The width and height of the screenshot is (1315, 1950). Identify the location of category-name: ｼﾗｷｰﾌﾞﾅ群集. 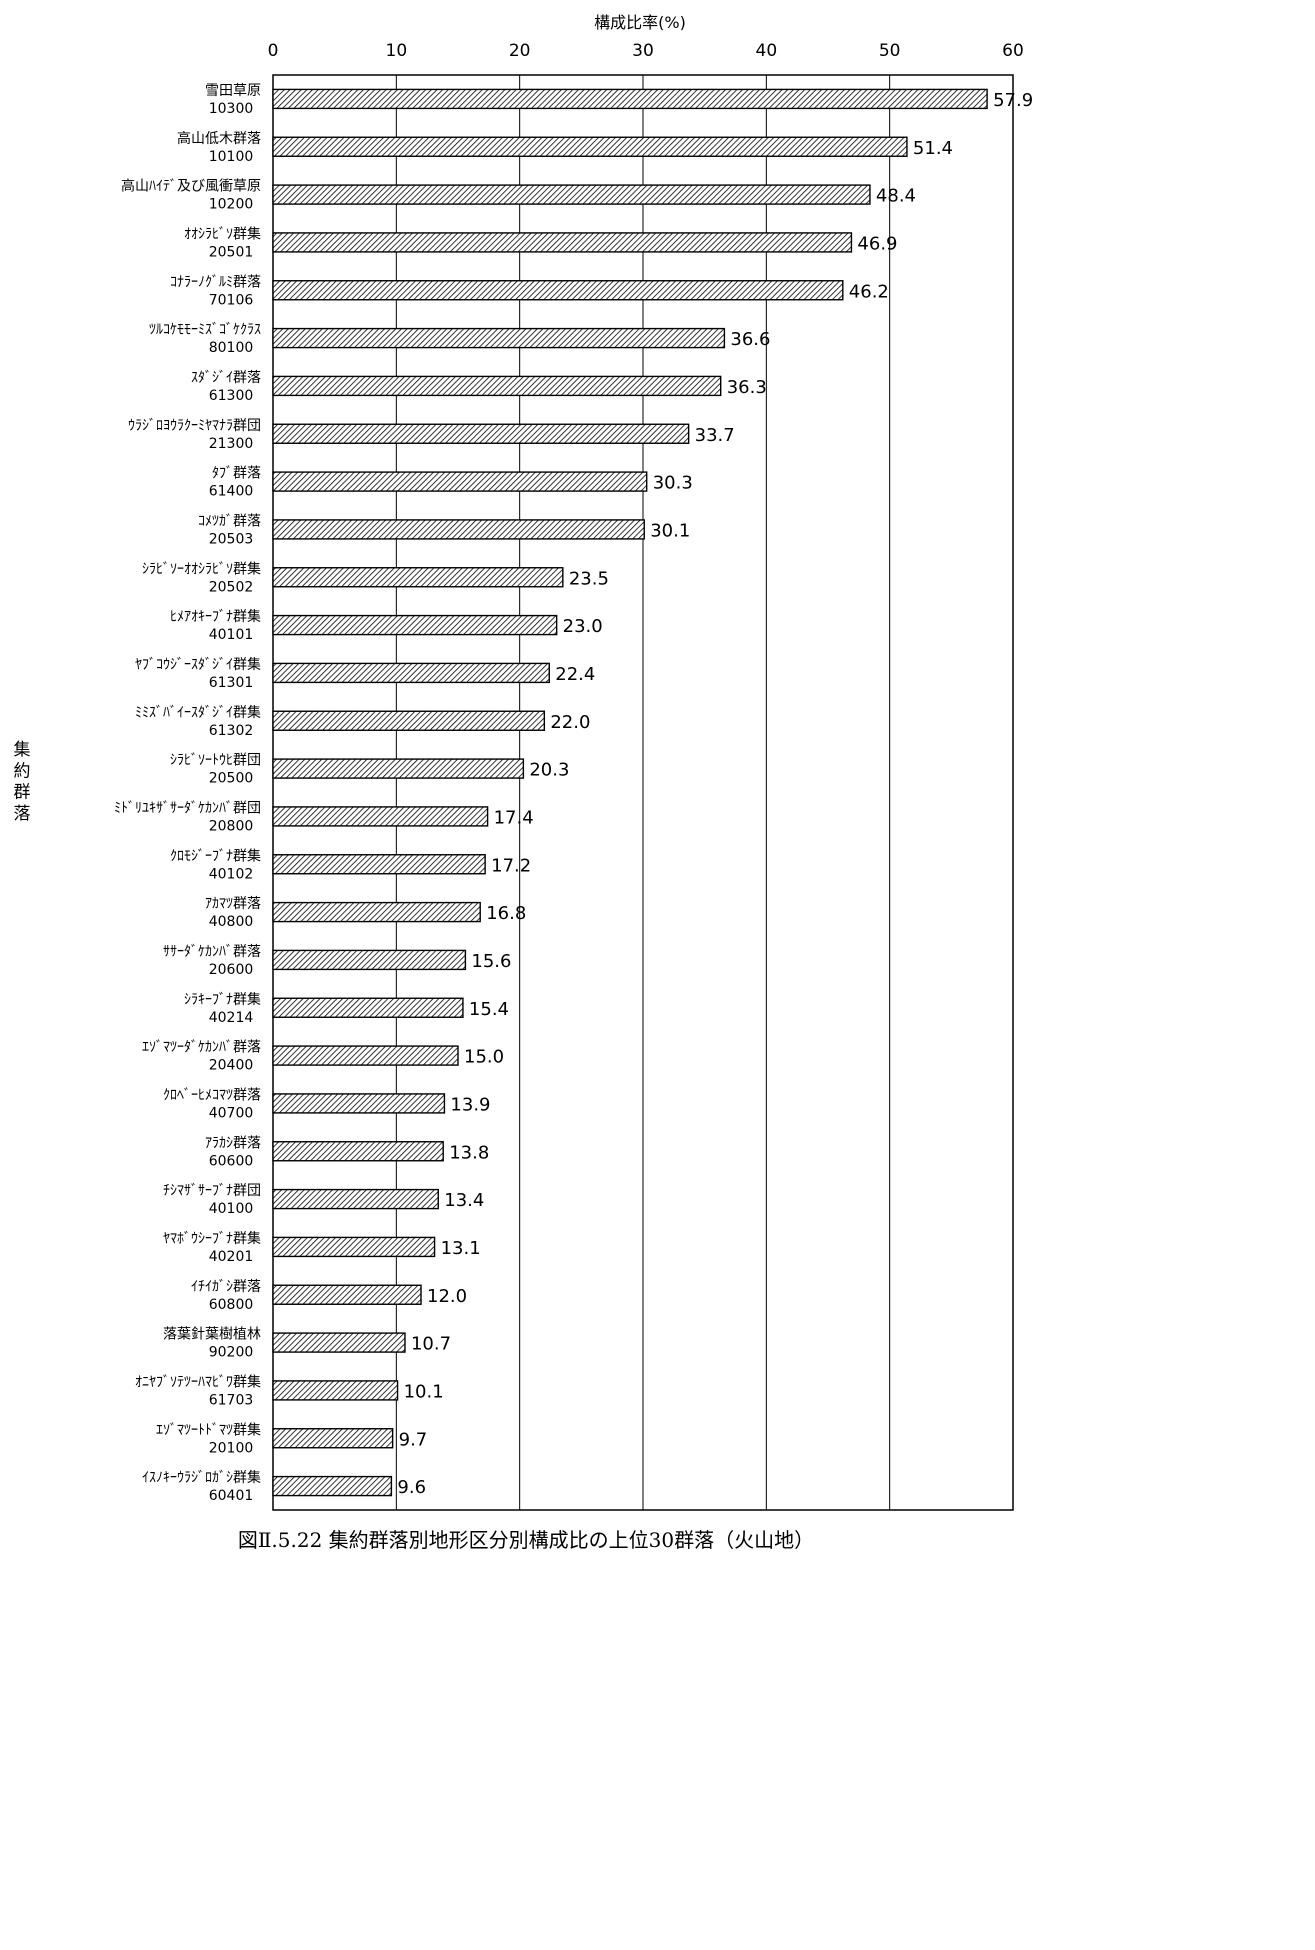
(222, 999).